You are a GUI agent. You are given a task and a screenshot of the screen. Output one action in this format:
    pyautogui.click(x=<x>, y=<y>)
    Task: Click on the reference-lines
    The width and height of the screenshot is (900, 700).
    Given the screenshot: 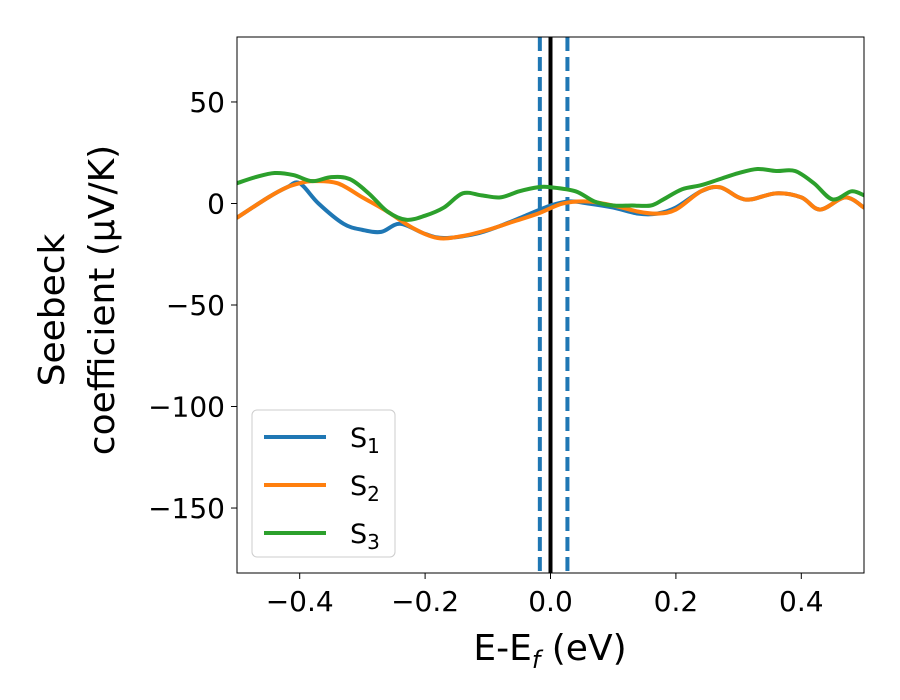 What is the action you would take?
    pyautogui.click(x=553, y=305)
    